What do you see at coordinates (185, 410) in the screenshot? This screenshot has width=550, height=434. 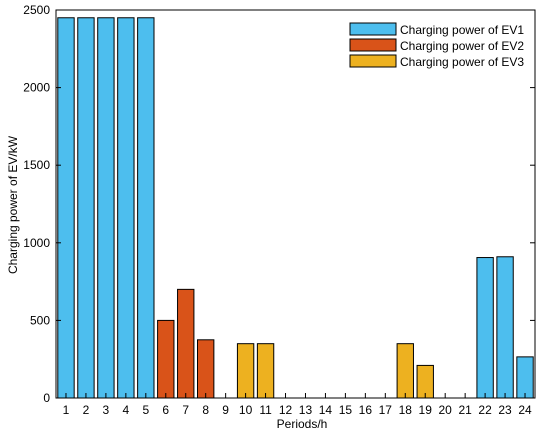 I see `x-tick-label: 7` at bounding box center [185, 410].